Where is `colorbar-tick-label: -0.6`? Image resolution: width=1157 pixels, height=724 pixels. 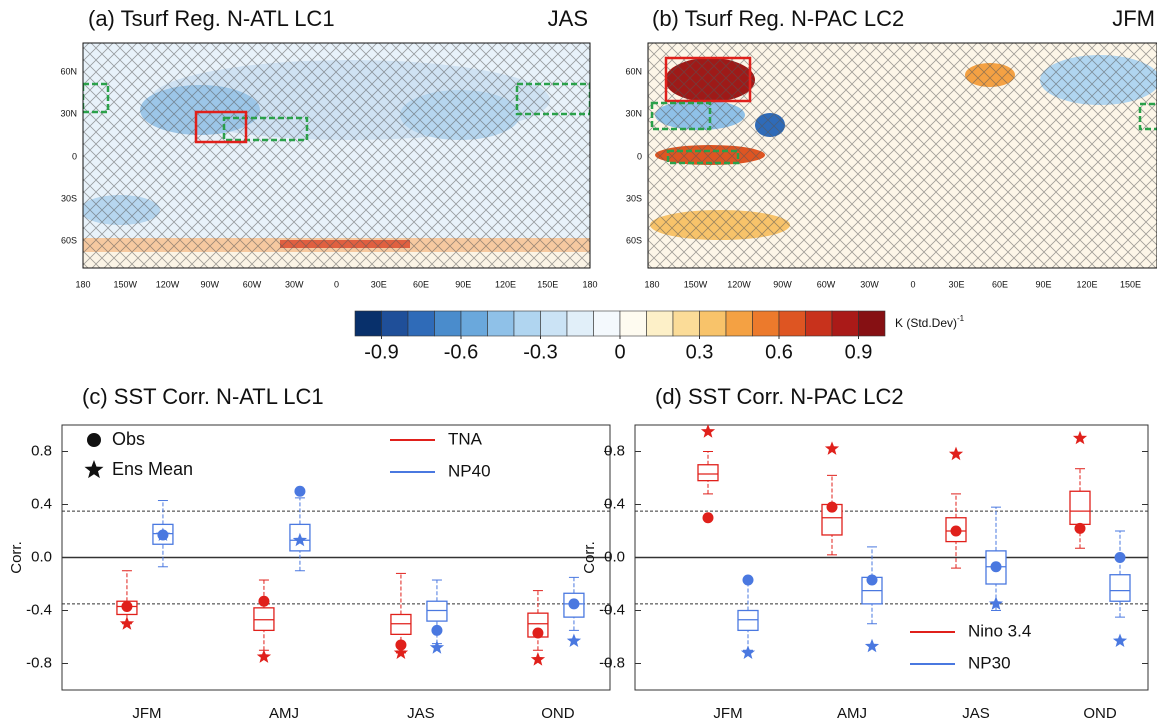
colorbar-tick-label: -0.6 is located at coordinates (461, 352).